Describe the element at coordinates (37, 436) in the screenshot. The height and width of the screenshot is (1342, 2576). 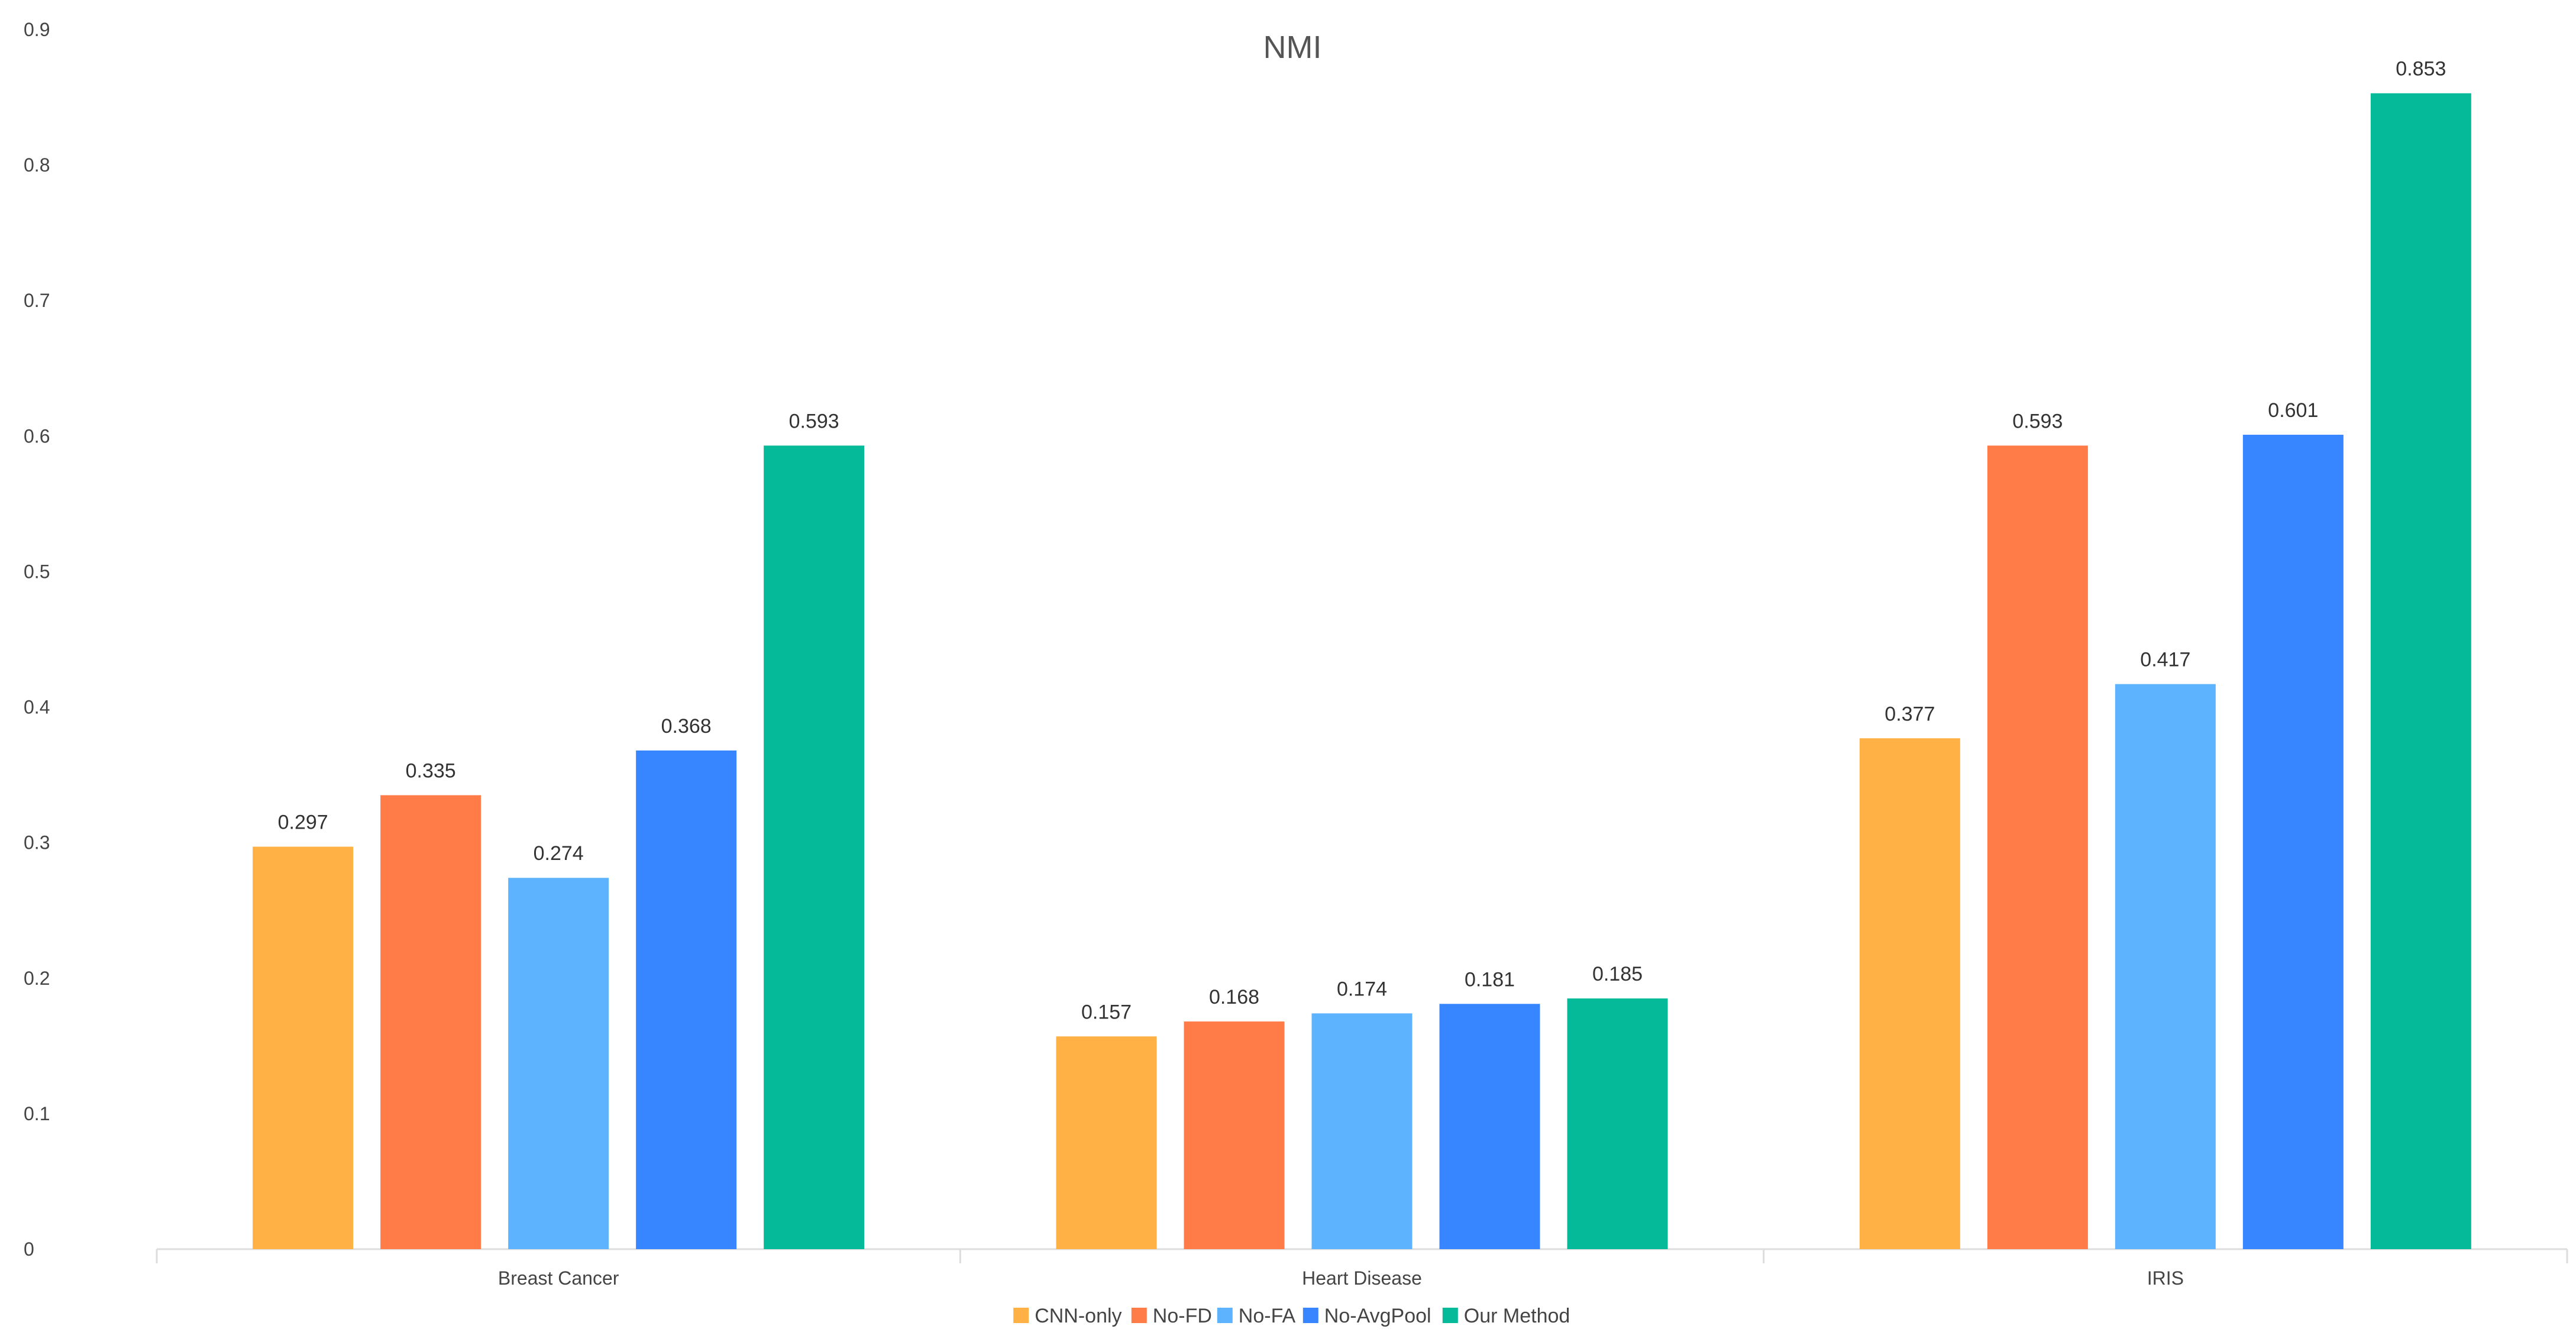
I see `y-tick-label: 0.6` at that location.